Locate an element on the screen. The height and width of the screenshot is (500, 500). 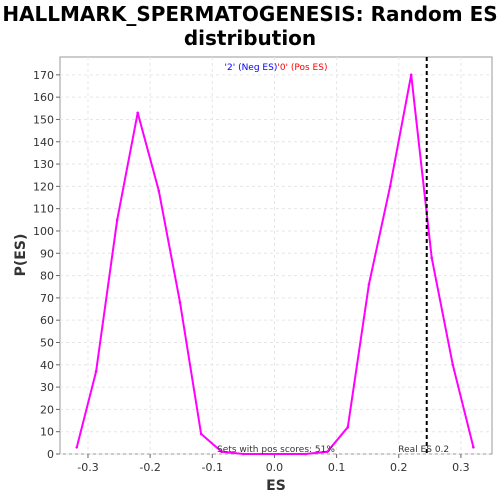
x-tick-label: 0.3 is located at coordinates (461, 467).